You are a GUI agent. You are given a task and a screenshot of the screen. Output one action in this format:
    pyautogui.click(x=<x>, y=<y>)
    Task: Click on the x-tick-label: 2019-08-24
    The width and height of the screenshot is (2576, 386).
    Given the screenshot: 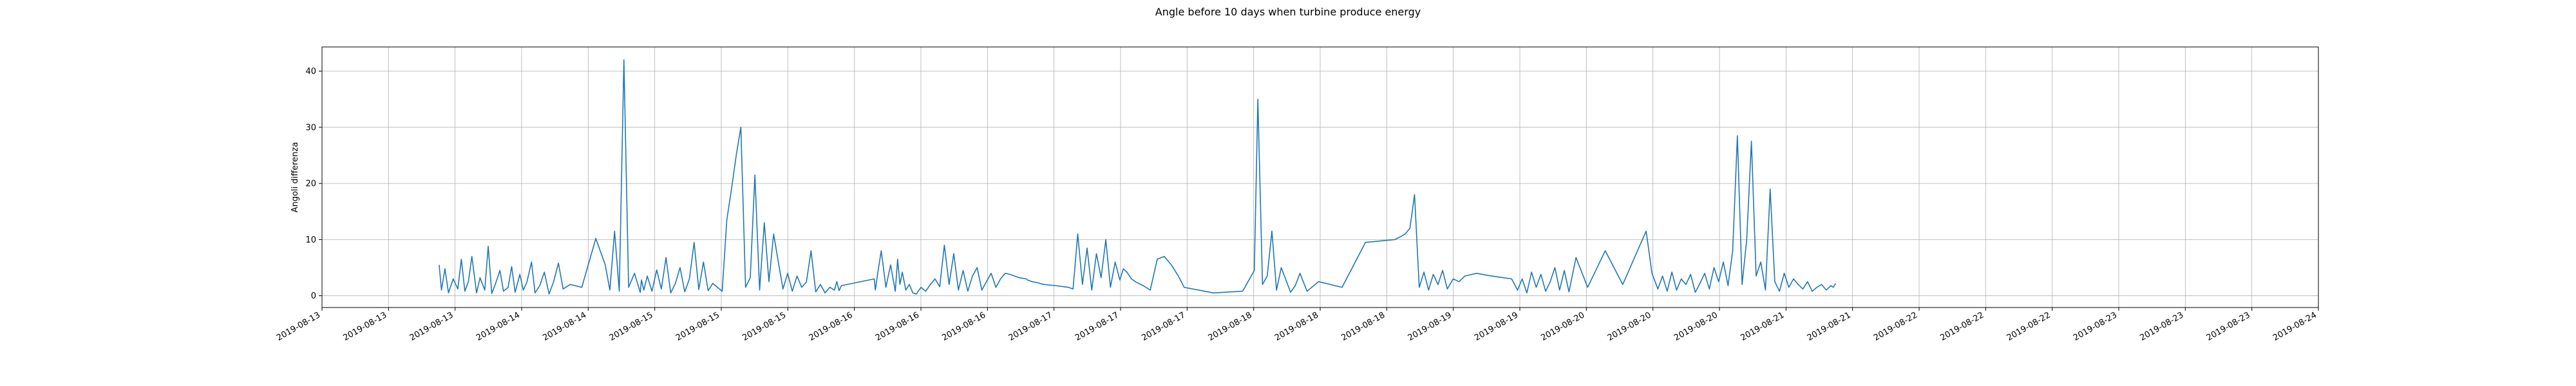 What is the action you would take?
    pyautogui.click(x=2295, y=326)
    